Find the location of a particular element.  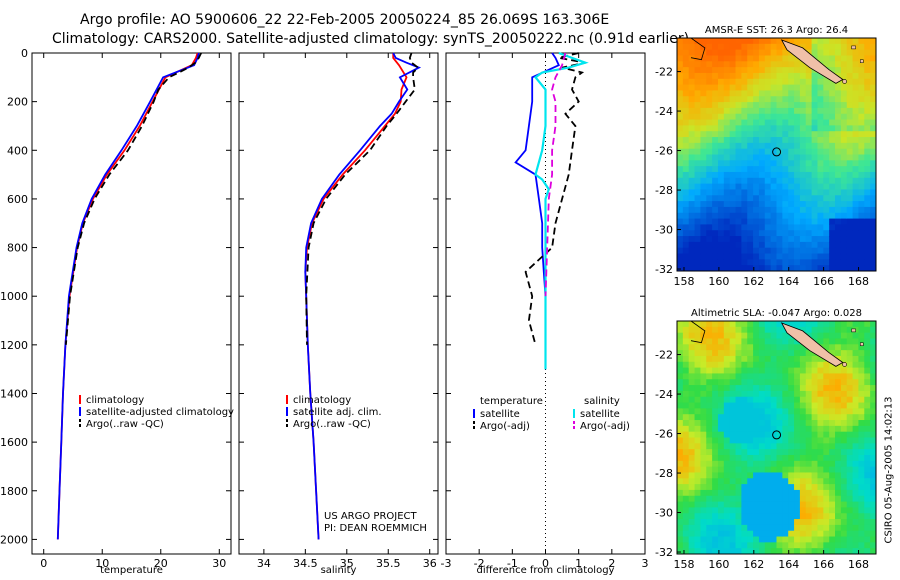

y-tick-label: 1200 is located at coordinates (14, 345).